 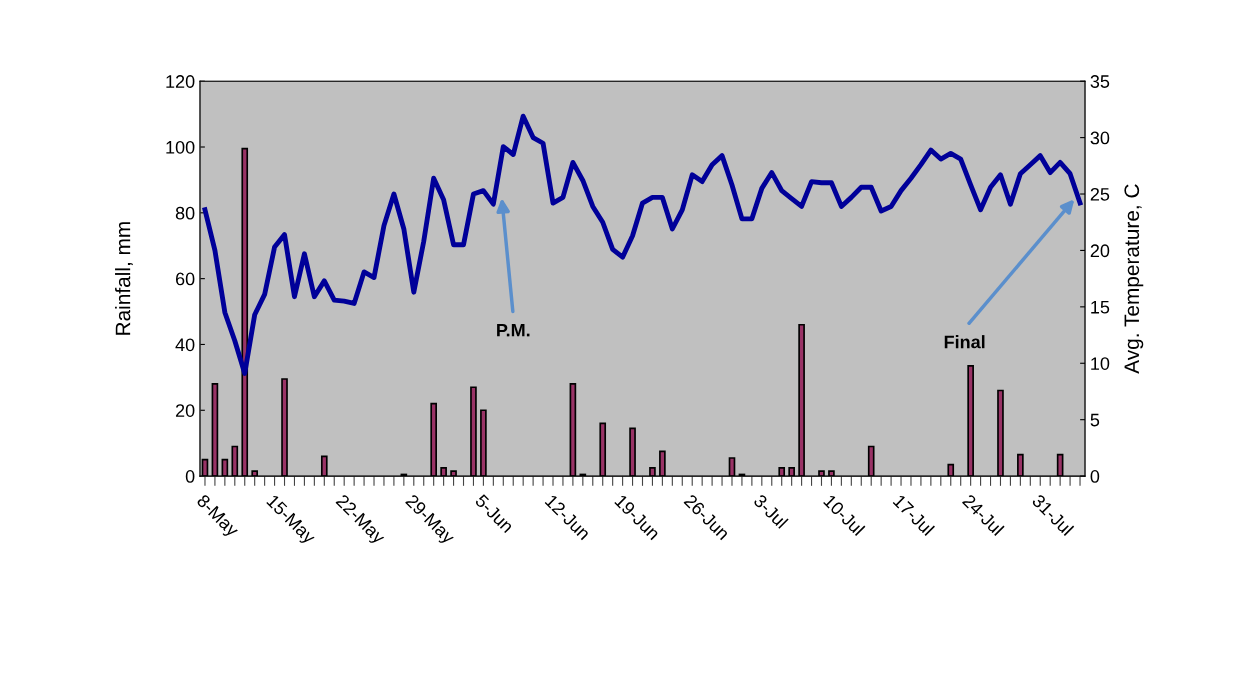 What do you see at coordinates (1100, 251) in the screenshot?
I see `y2-tick-label: 20` at bounding box center [1100, 251].